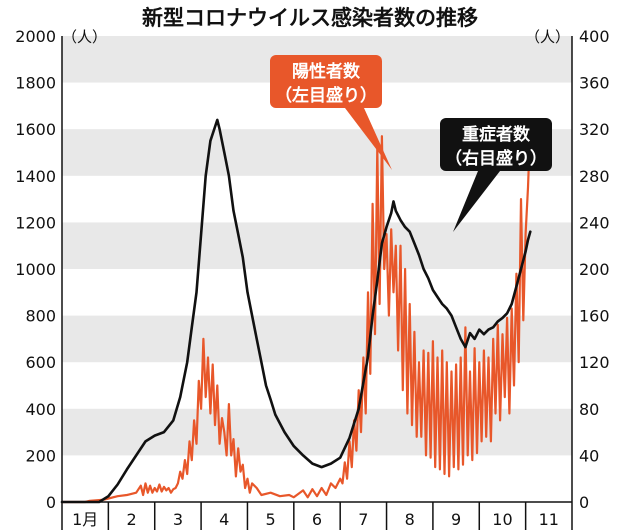  I want to click on month-label: 9, so click(456, 519).